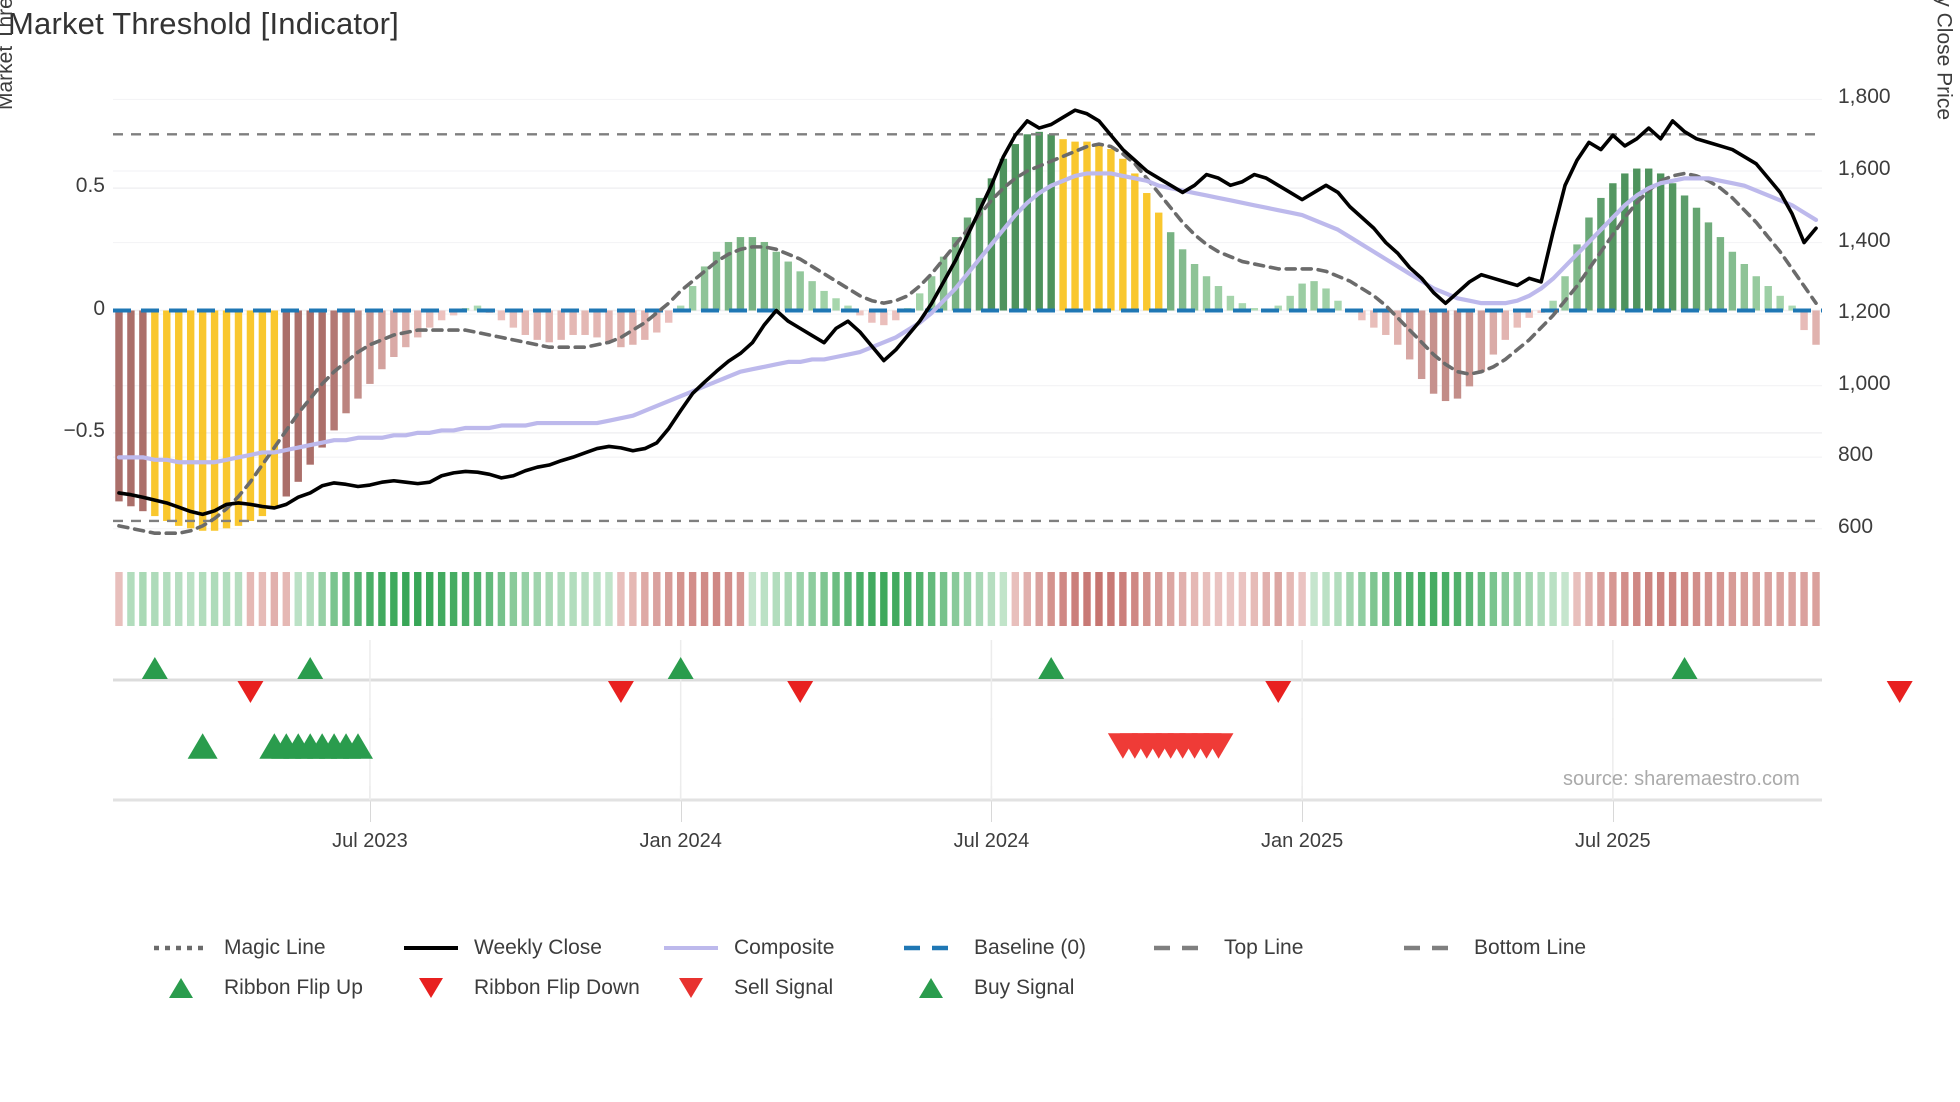  I want to click on legend-item: Bottom Line, so click(1525, 948).